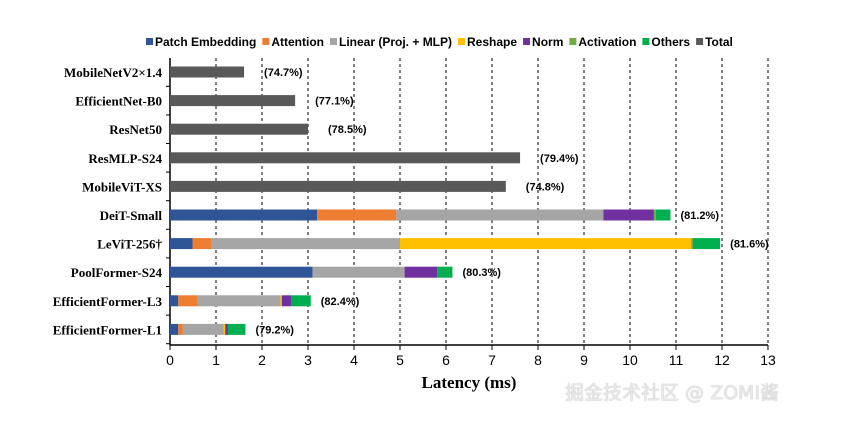 This screenshot has height=421, width=855. I want to click on x-tick-label: 1, so click(216, 360).